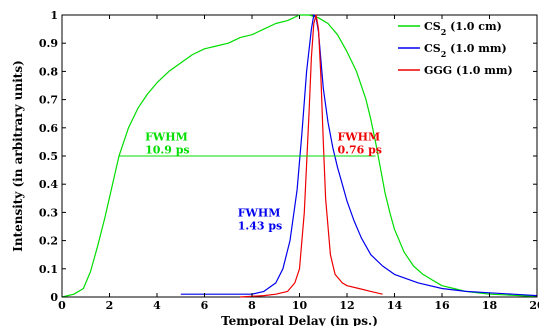  I want to click on x-tick-label: 2, so click(110, 305).